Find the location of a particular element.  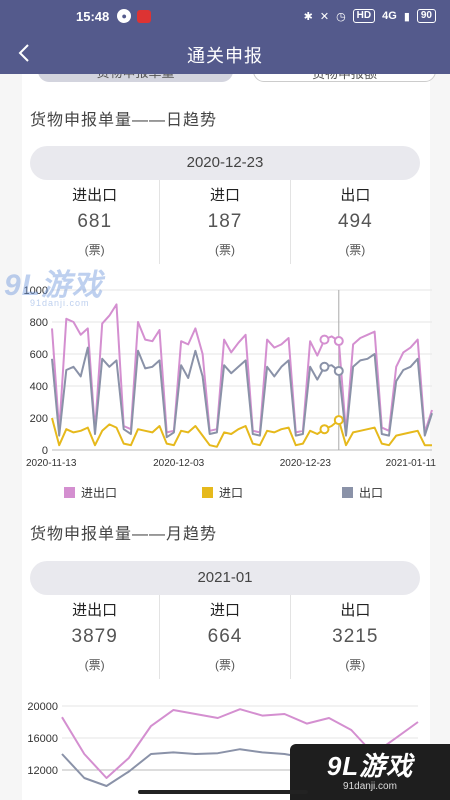

x-tick-label: 2020-12-23 is located at coordinates (306, 463).